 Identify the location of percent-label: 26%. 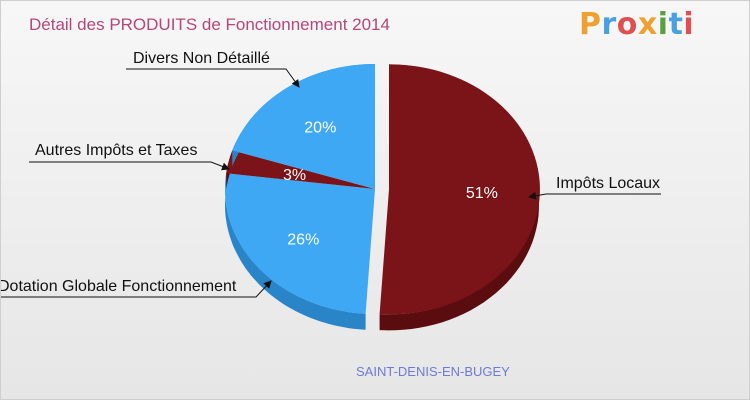
(303, 239).